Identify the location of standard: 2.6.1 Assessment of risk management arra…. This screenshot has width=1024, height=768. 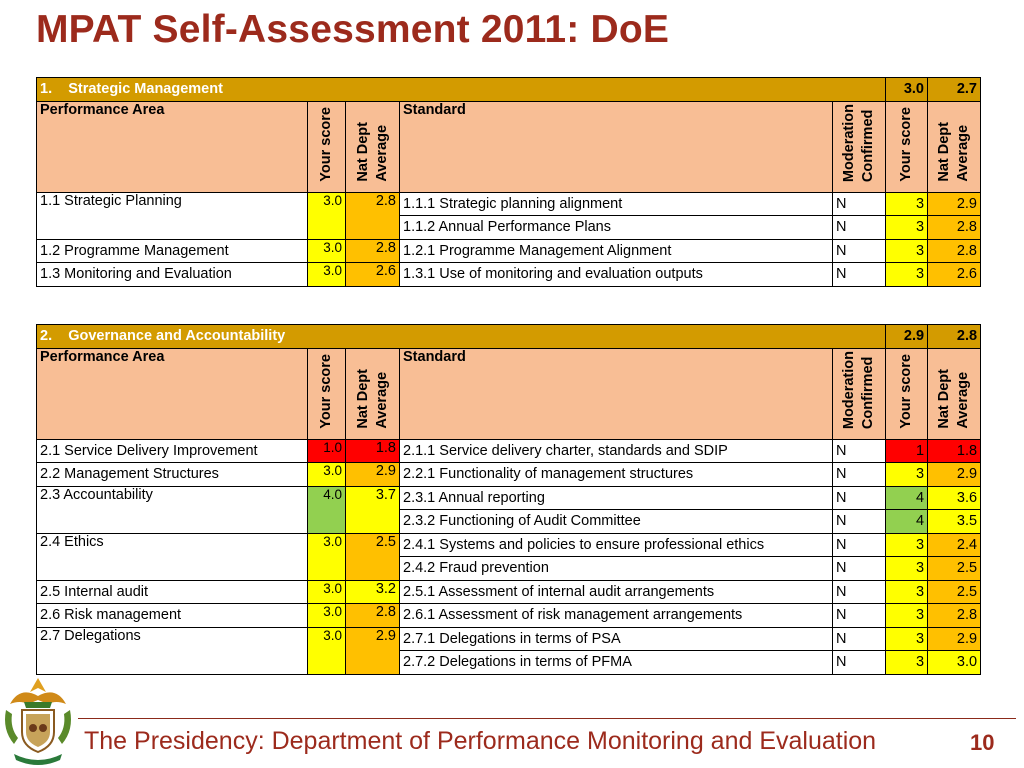
(616, 615).